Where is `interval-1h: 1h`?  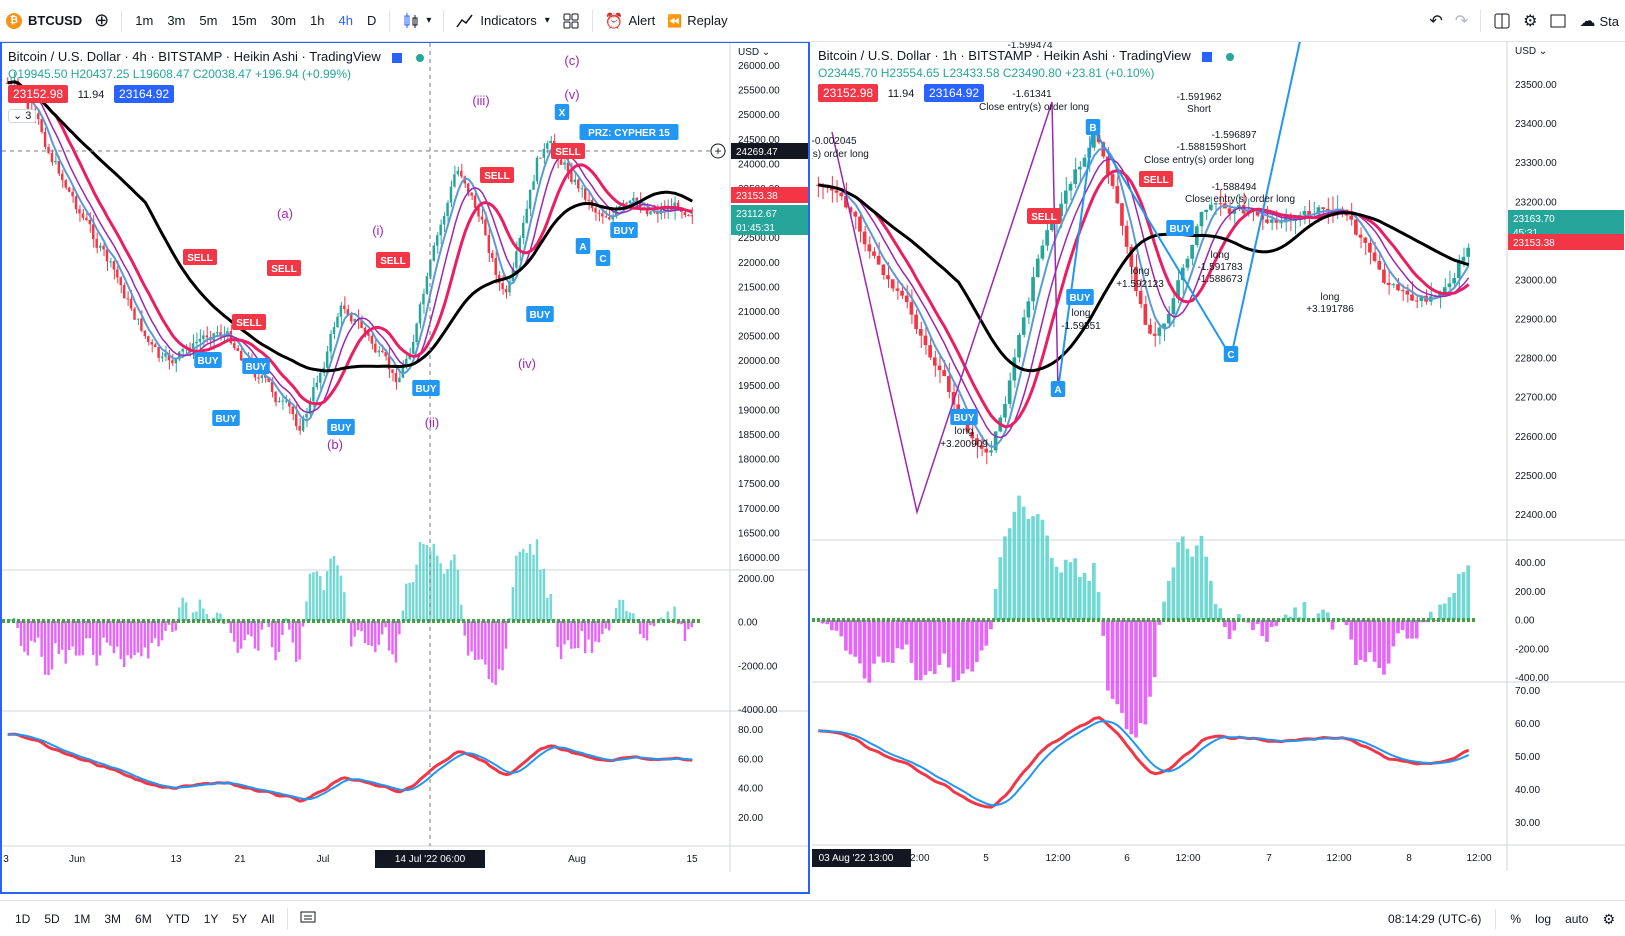
interval-1h: 1h is located at coordinates (317, 20).